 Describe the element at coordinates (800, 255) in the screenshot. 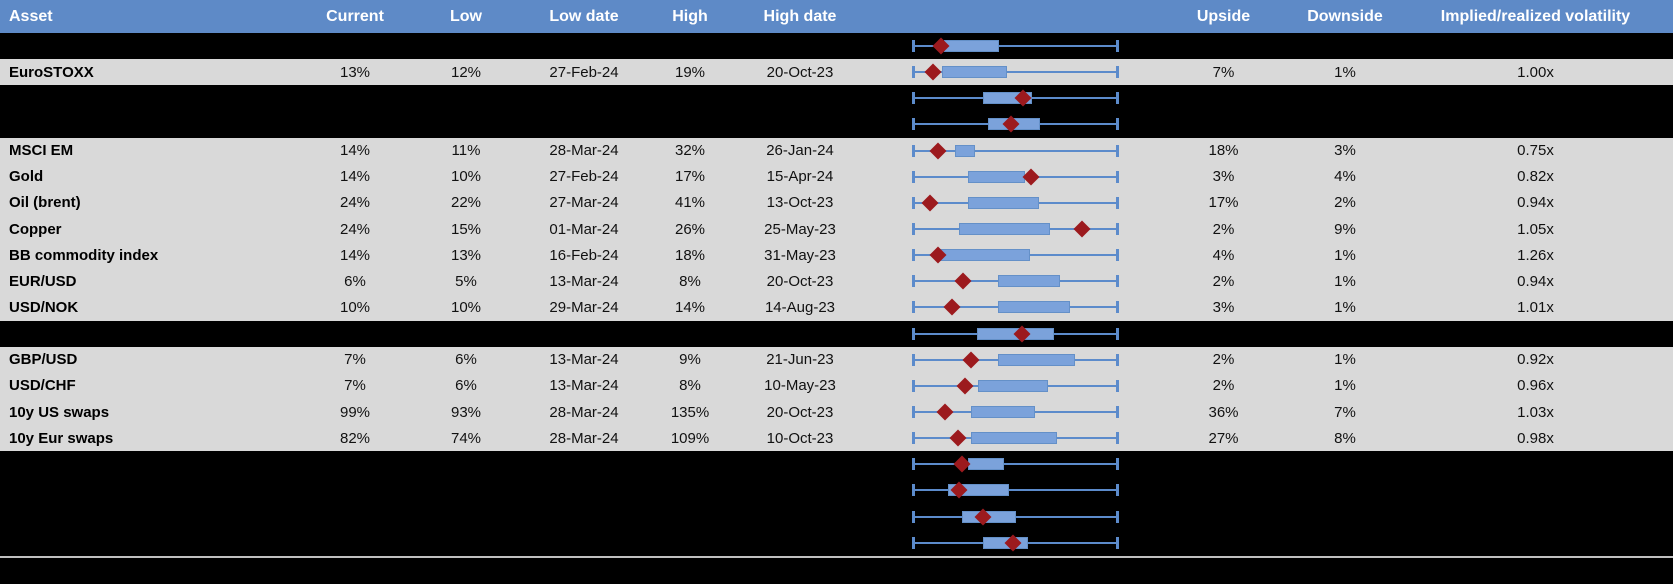

I see `cell-high-date: 31-May-23` at that location.